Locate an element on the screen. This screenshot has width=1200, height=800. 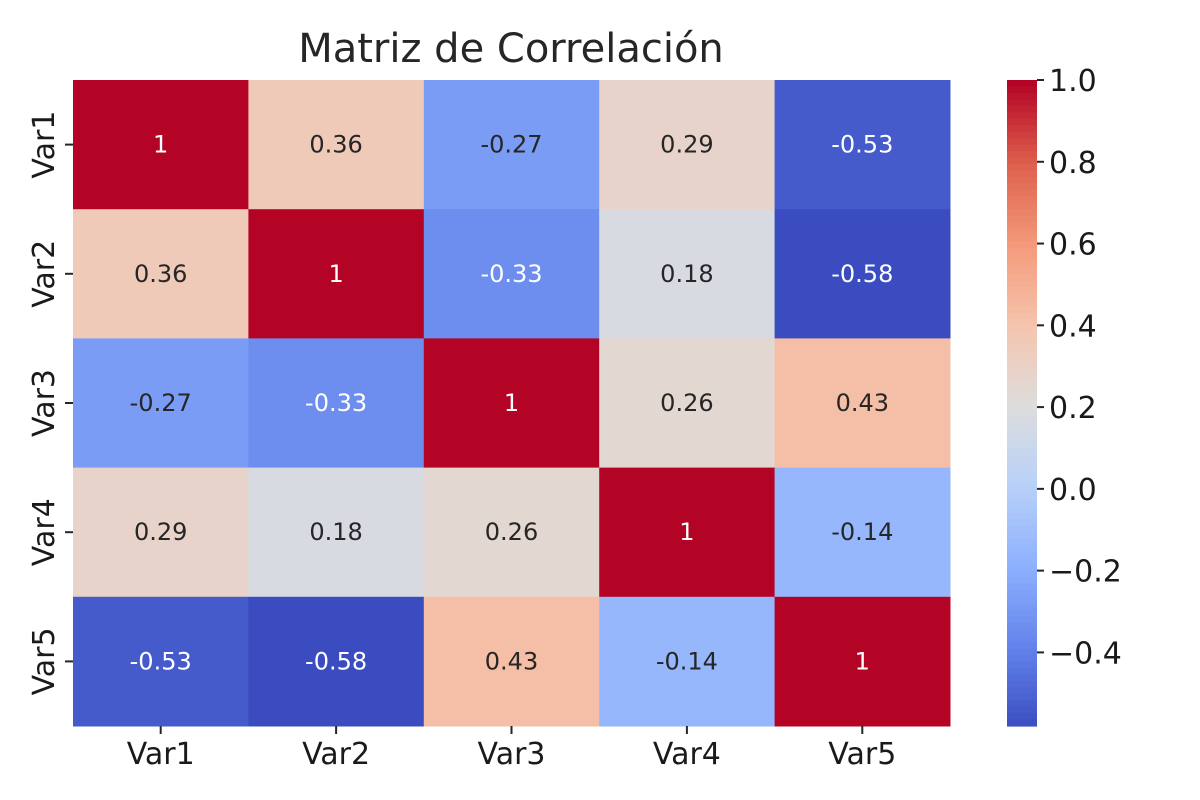
cell-value-label: -0.33 is located at coordinates (511, 274).